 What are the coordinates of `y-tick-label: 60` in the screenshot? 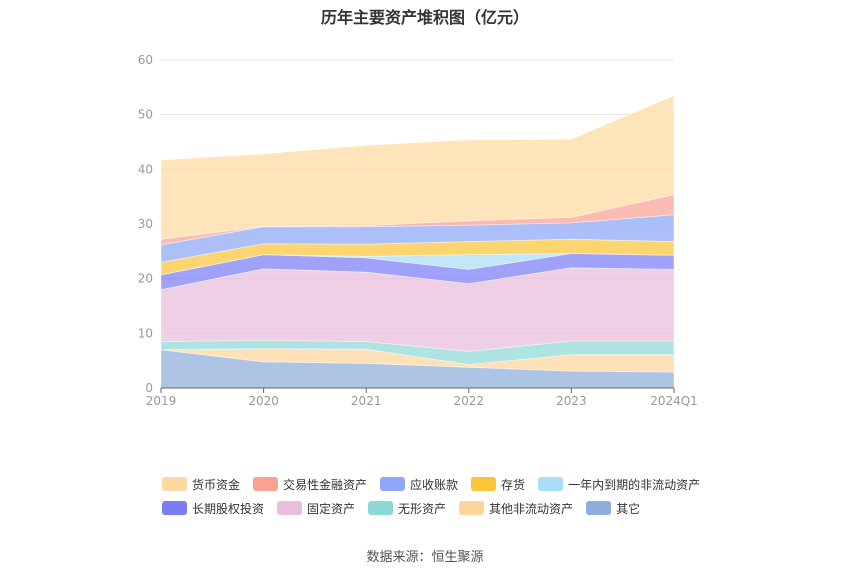 It's located at (145, 60).